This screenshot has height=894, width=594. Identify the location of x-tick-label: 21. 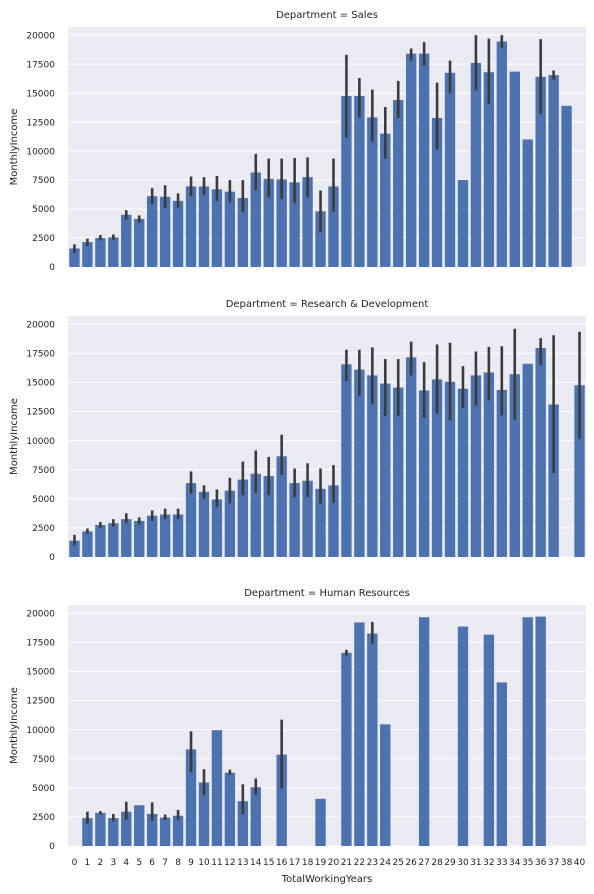
(346, 863).